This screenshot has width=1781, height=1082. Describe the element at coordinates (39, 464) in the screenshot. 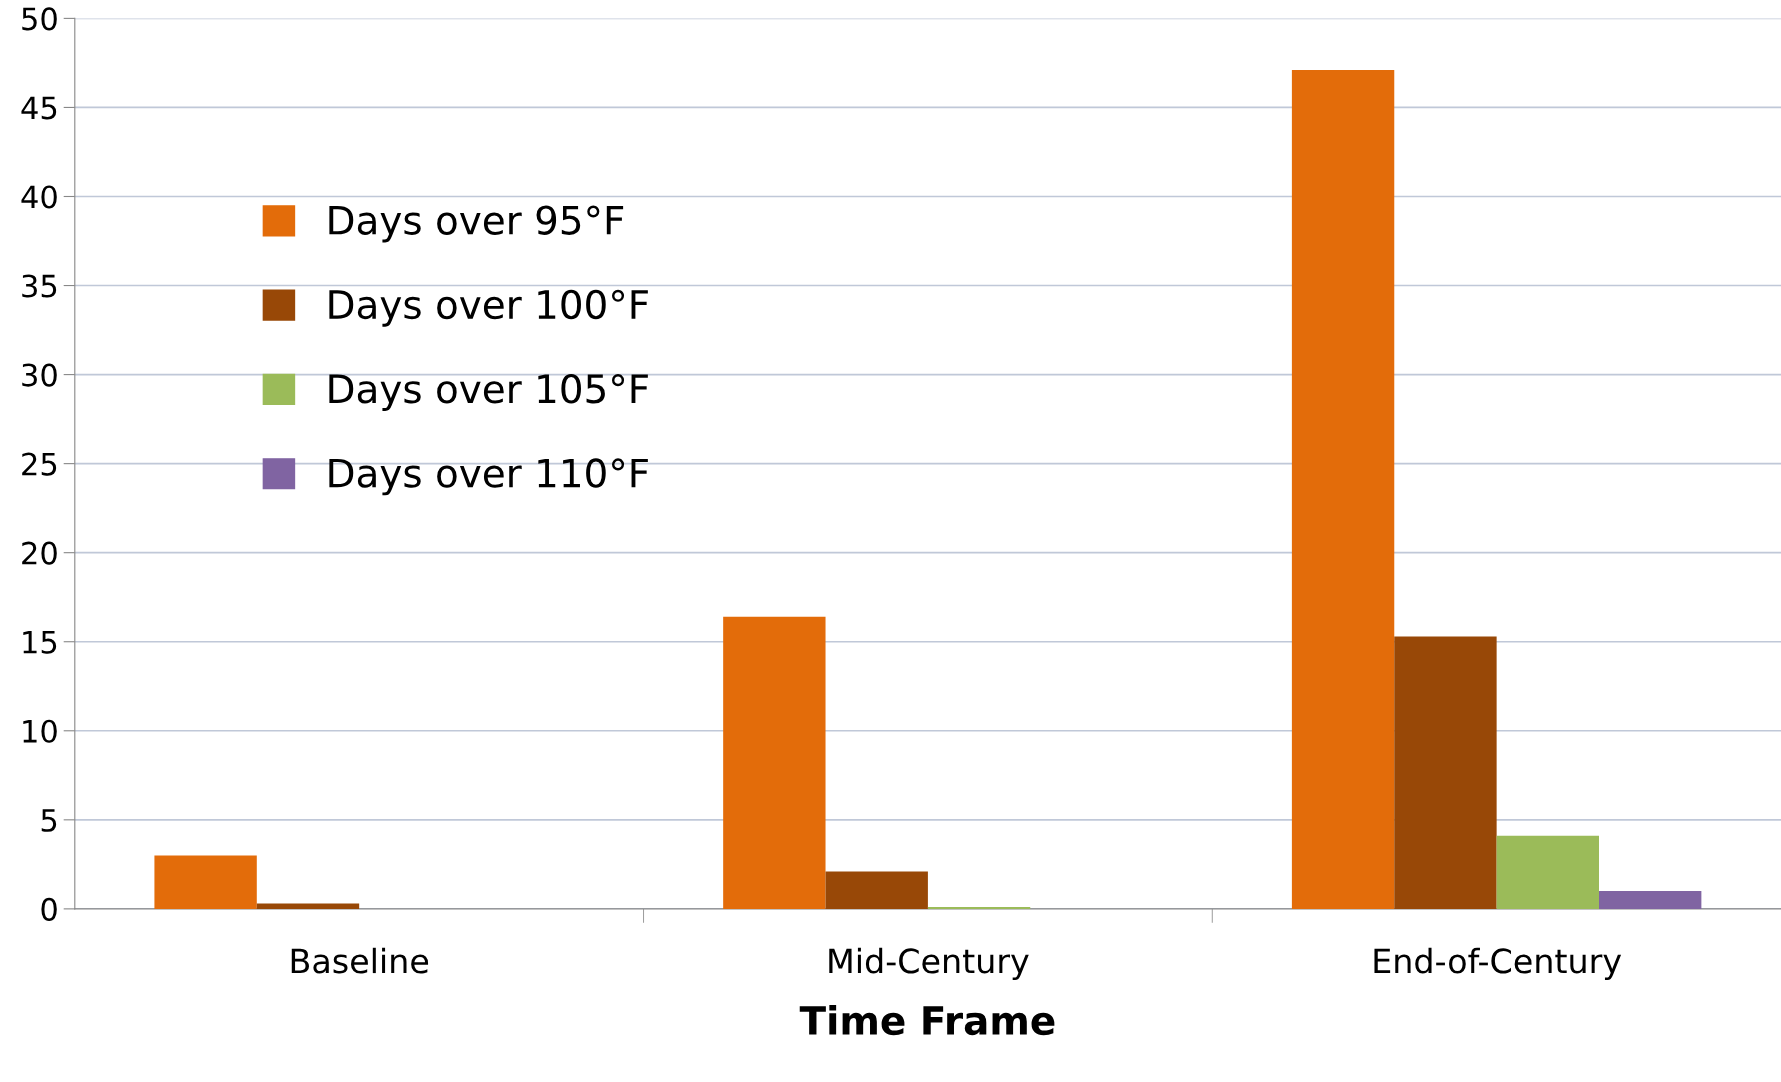

I see `y-tick-label: 25` at that location.